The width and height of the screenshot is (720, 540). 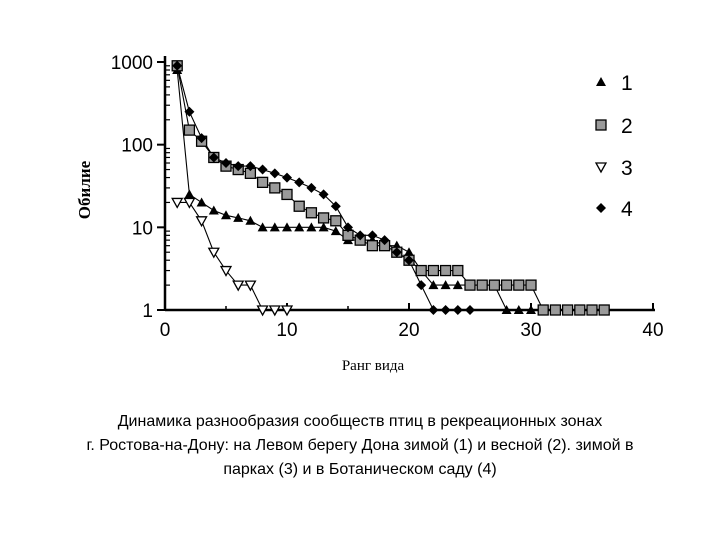 I want to click on x-tick-label: 20, so click(x=408, y=330).